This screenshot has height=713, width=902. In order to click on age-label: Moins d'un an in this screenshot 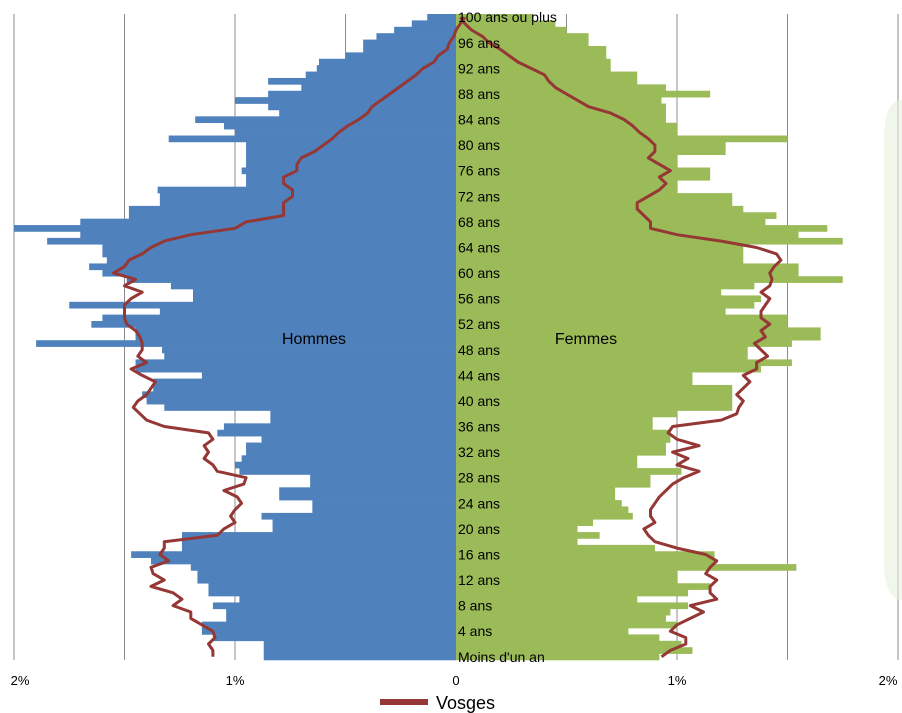, I will do `click(501, 657)`.